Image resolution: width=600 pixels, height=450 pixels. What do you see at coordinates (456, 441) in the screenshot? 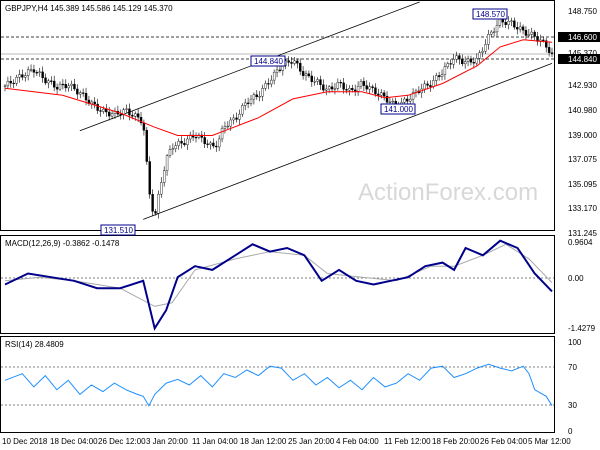
I see `time-tick: 18 Feb 20:00` at bounding box center [456, 441].